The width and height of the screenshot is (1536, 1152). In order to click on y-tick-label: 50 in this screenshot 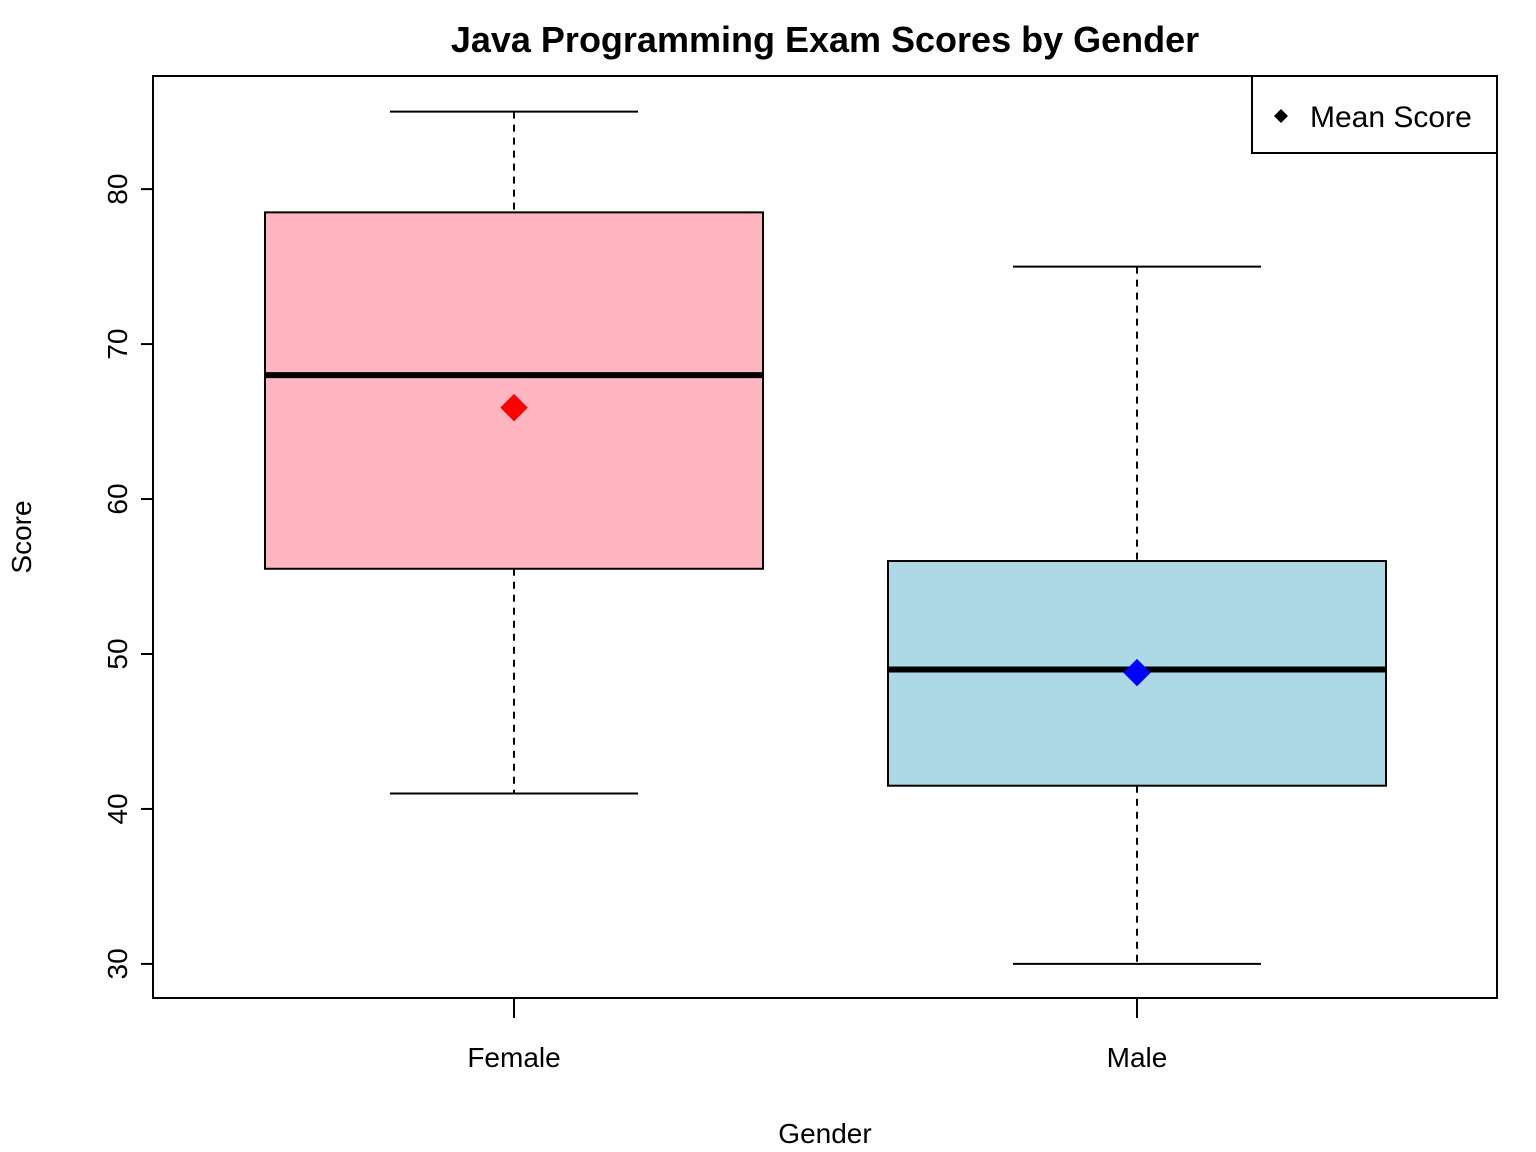, I will do `click(117, 653)`.